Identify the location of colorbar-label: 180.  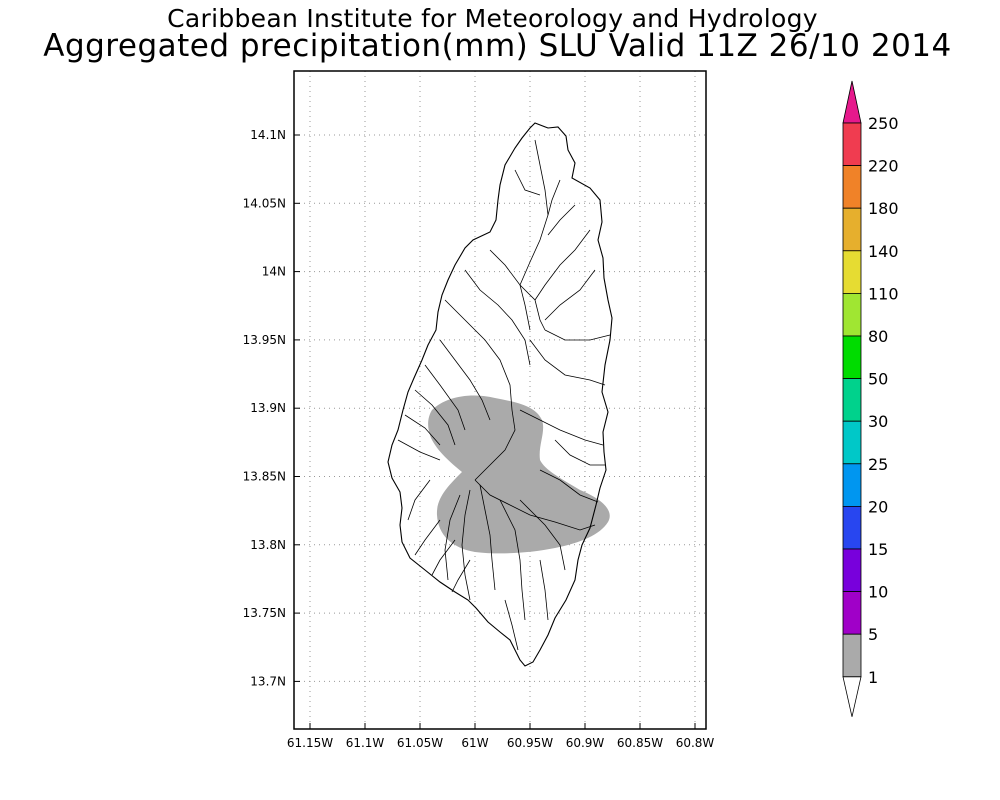
(883, 208).